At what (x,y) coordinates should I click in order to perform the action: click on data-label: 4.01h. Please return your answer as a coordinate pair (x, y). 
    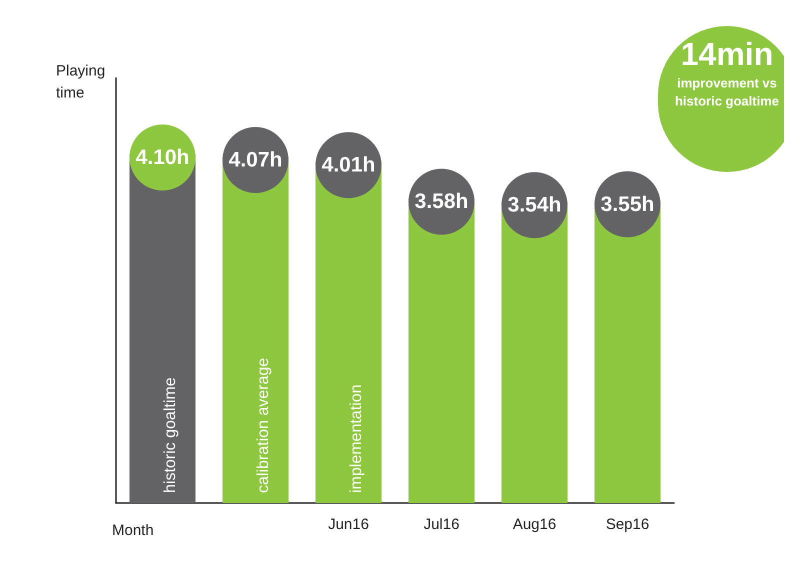
    Looking at the image, I should click on (349, 165).